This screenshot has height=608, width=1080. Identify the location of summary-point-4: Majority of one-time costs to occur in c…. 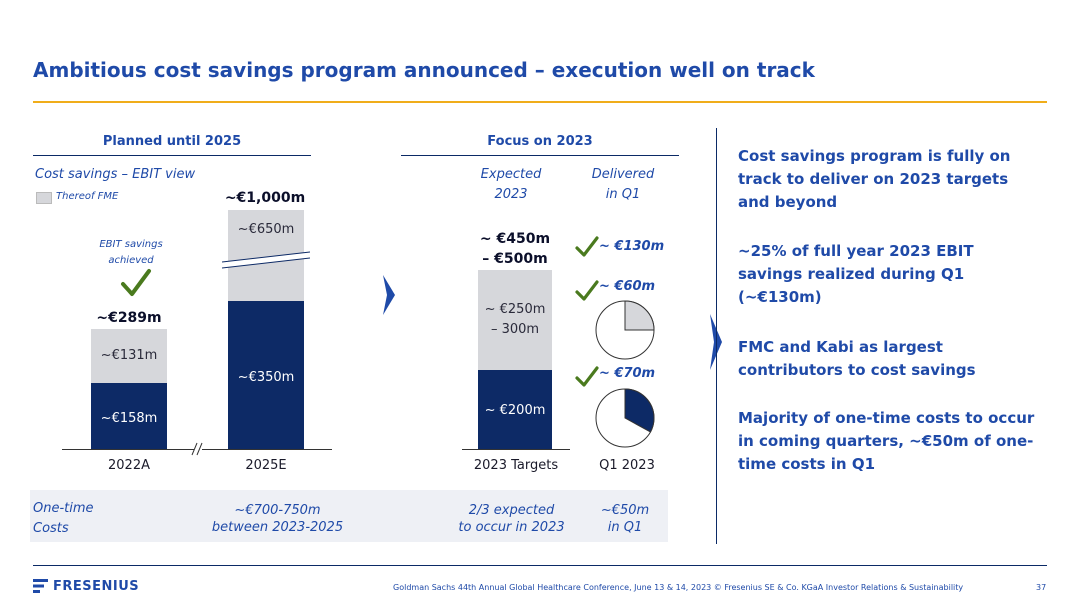
(886, 441).